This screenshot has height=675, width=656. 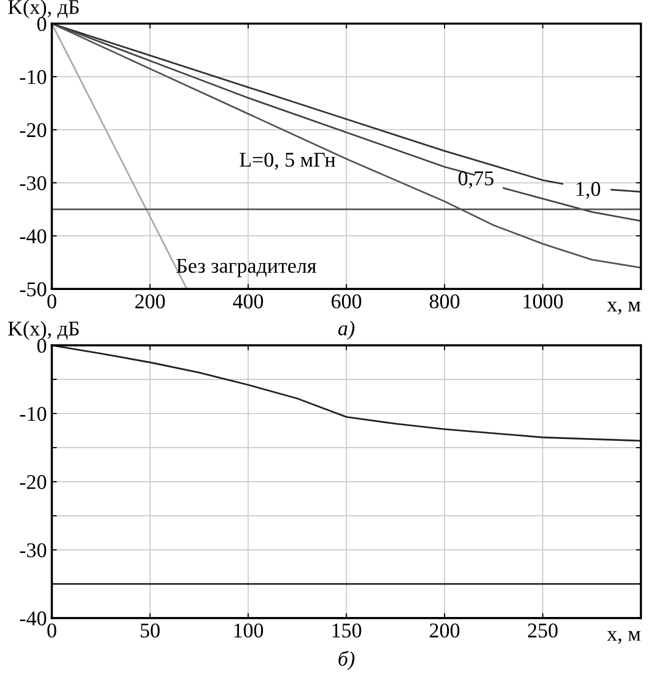 What do you see at coordinates (346, 660) in the screenshot?
I see `text: б)` at bounding box center [346, 660].